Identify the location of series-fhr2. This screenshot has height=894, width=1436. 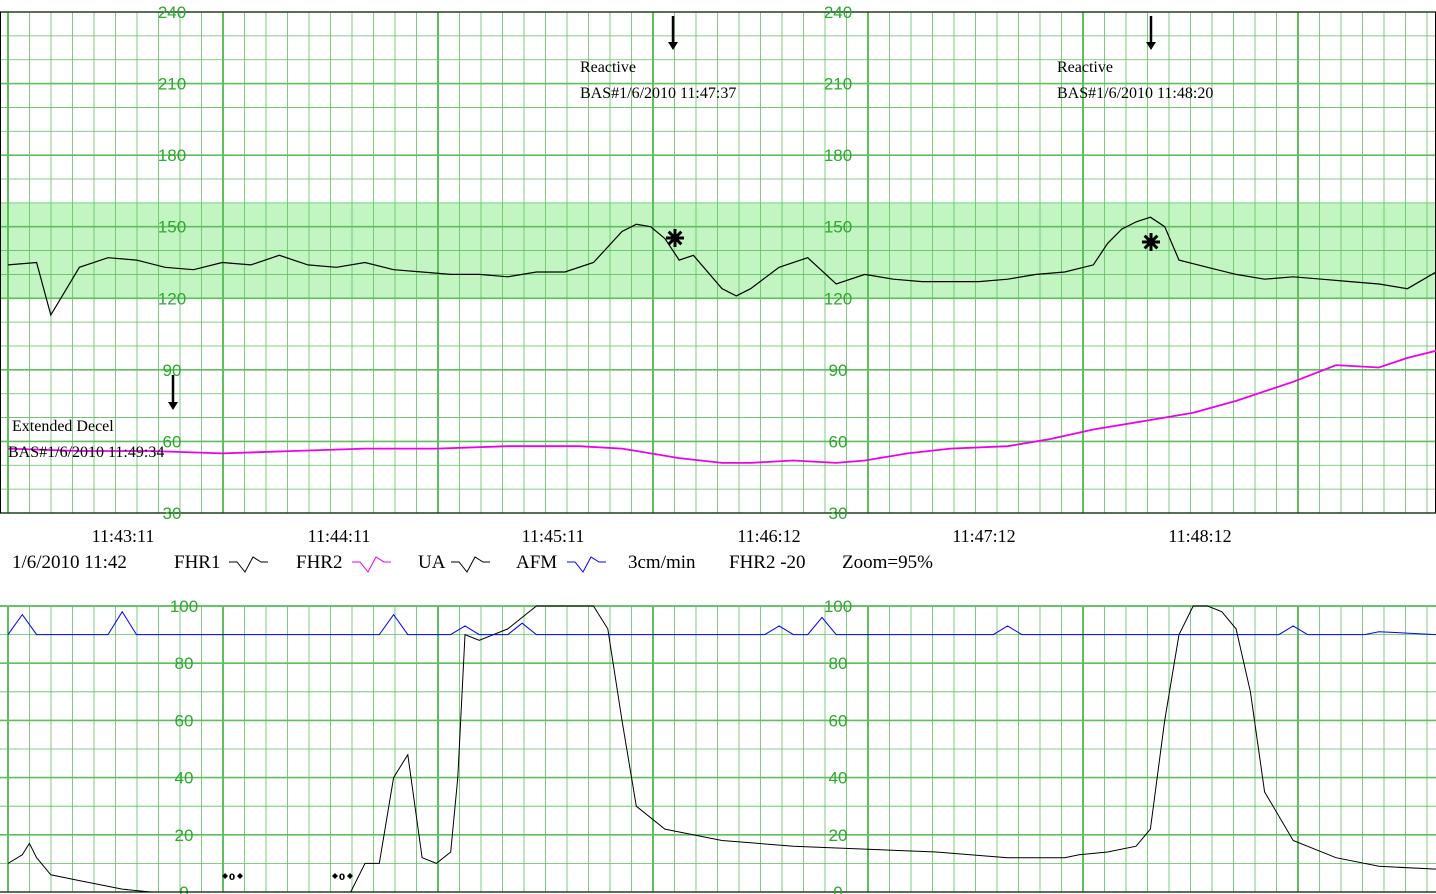
(721, 406).